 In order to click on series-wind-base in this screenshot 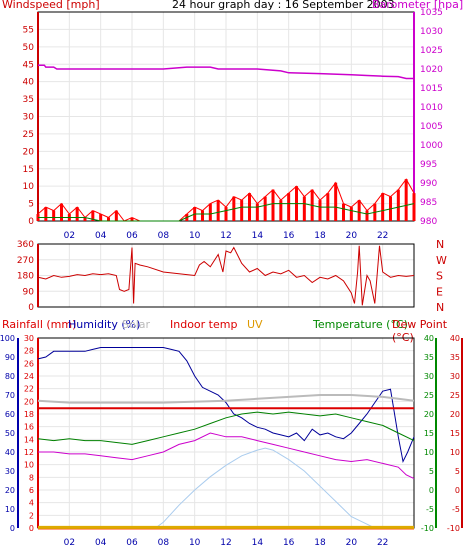, I will do `click(226, 212)`.